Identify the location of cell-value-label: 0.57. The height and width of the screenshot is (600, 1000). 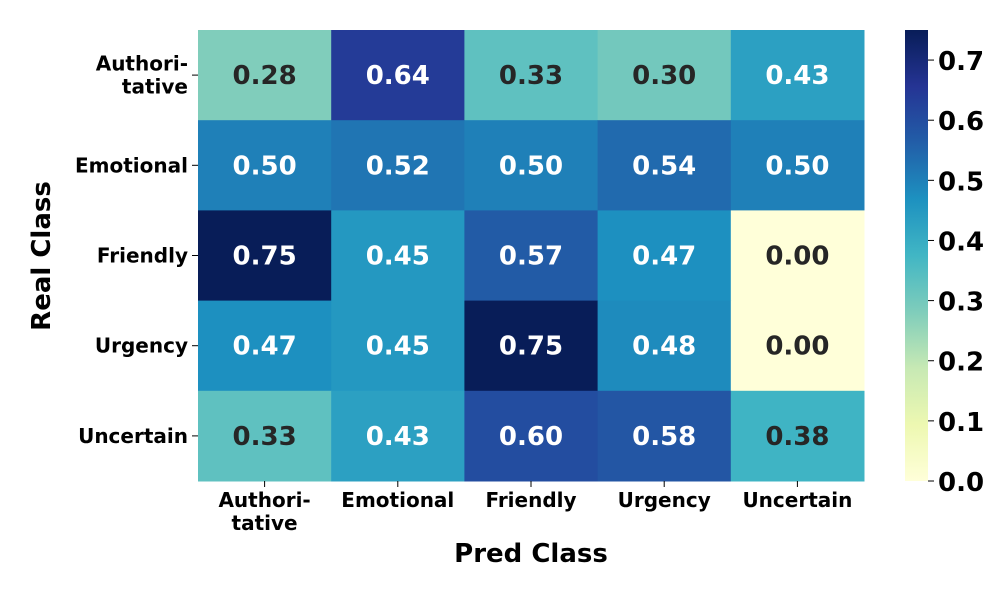
(531, 257).